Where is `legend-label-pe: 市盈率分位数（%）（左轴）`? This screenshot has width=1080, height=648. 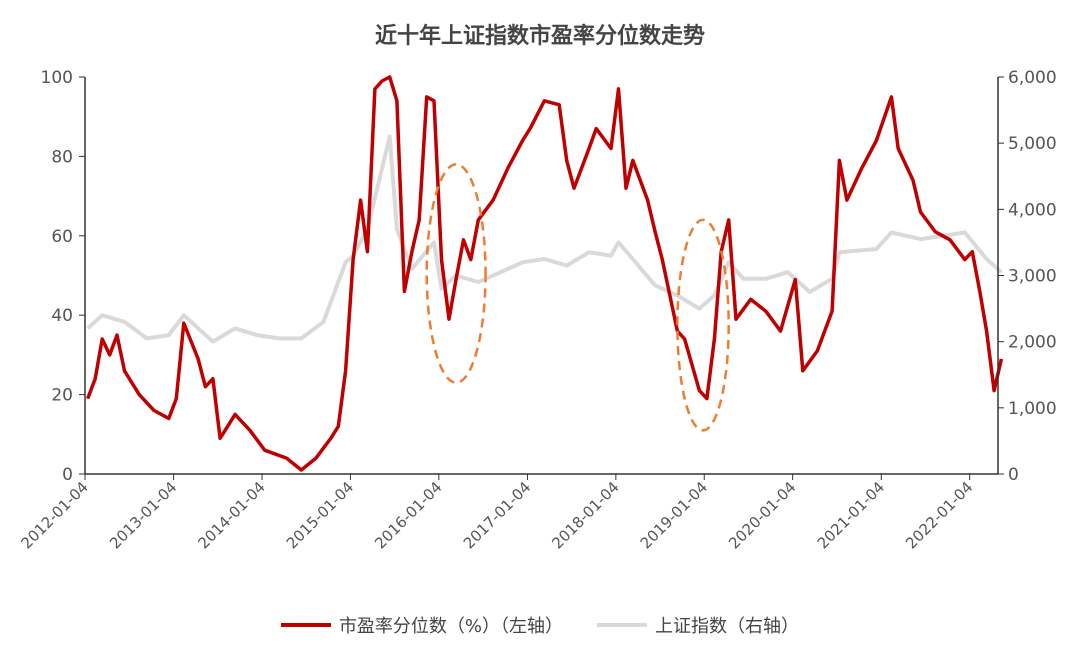
legend-label-pe: 市盈率分位数（%）（左轴） is located at coordinates (451, 626).